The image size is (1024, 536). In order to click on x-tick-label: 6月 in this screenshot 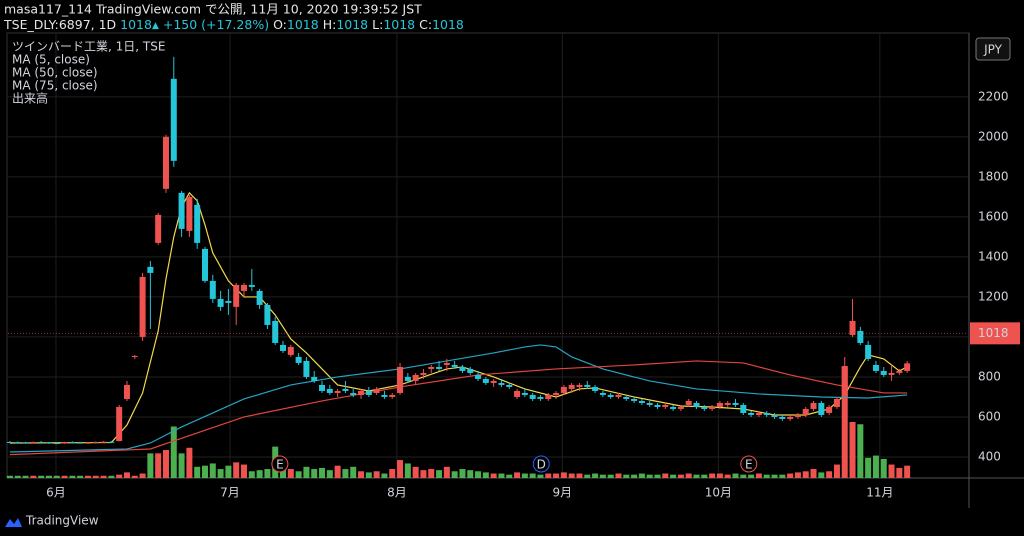, I will do `click(56, 493)`.